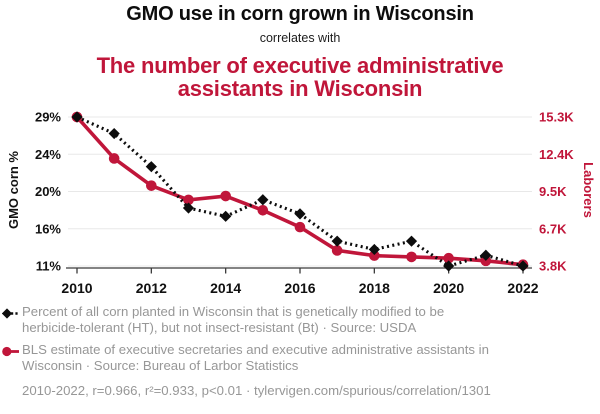  I want to click on correlates-with-label: correlates with, so click(300, 38).